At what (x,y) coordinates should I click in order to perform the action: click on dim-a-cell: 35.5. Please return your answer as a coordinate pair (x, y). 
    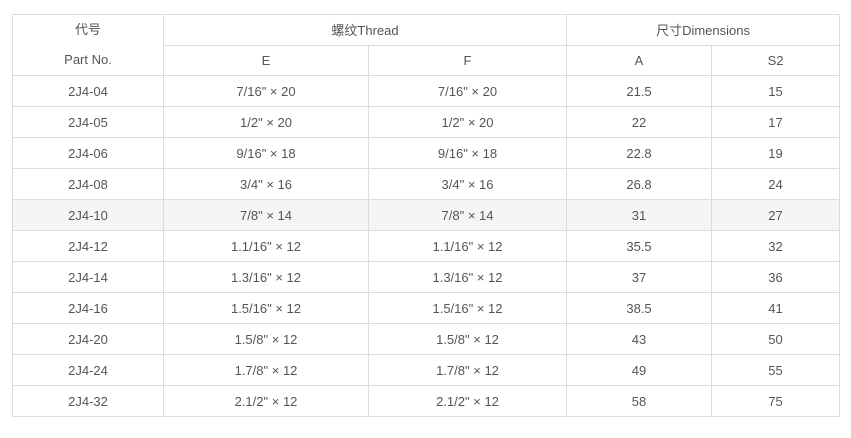
    Looking at the image, I should click on (639, 246).